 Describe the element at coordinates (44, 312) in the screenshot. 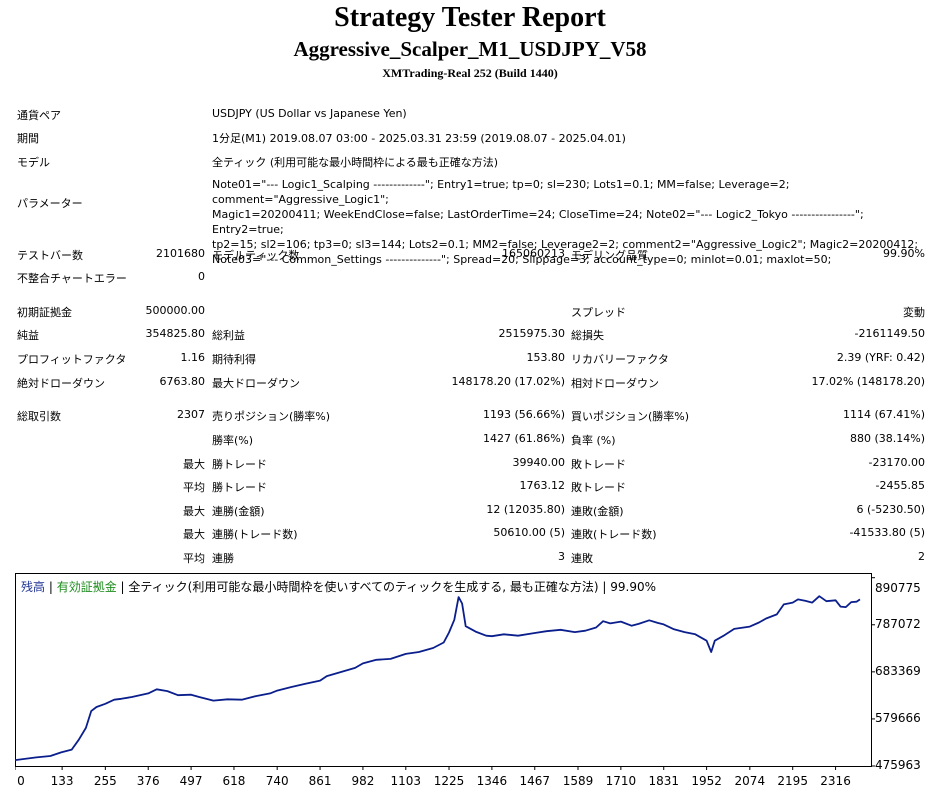

I see `deposit-label: 初期証拠金` at that location.